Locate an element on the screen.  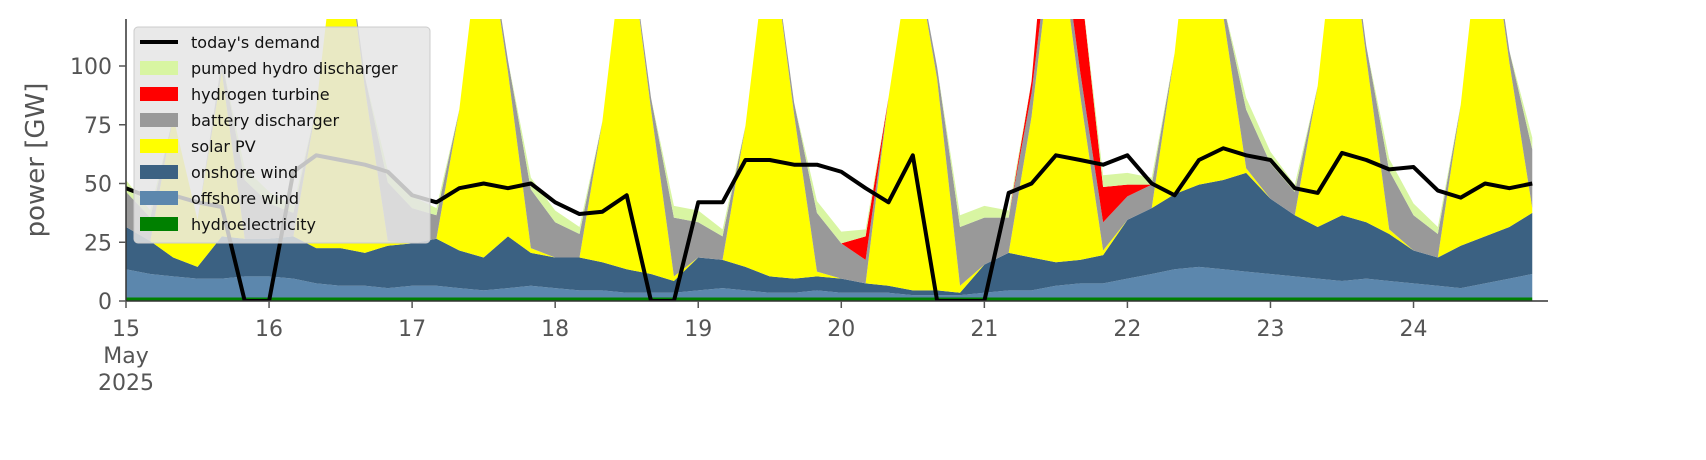
legend-label: onshore wind is located at coordinates (244, 172).